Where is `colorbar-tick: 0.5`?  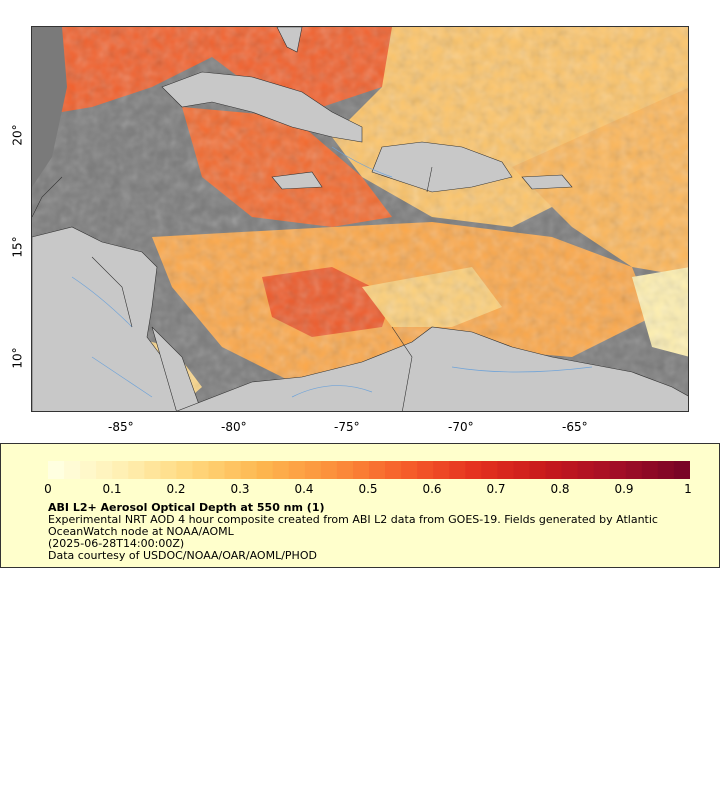
colorbar-tick: 0.5 is located at coordinates (368, 489).